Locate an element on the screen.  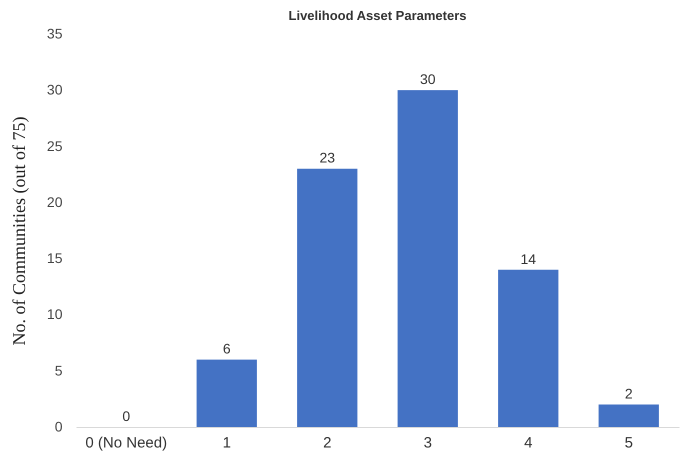
y-tick-label: 15 is located at coordinates (54, 258).